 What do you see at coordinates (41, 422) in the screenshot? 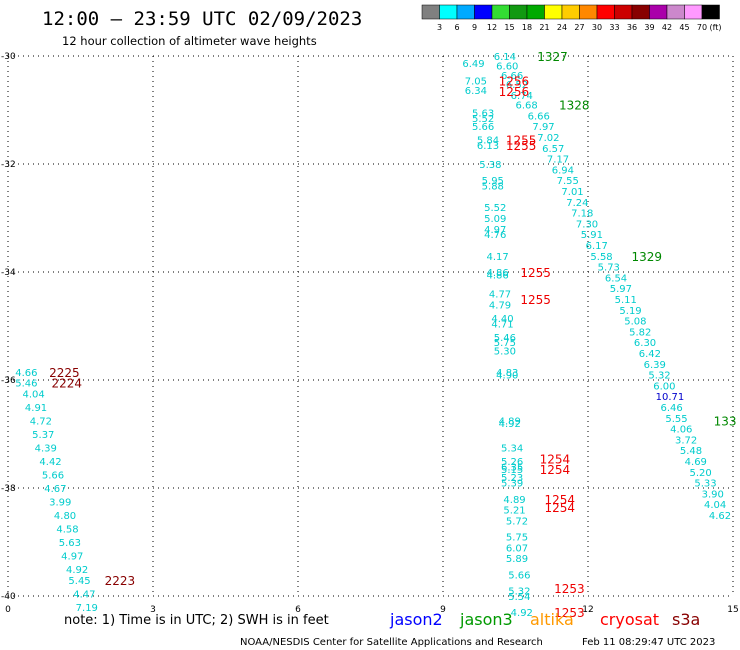
I see `wave-height-value: 4.72` at bounding box center [41, 422].